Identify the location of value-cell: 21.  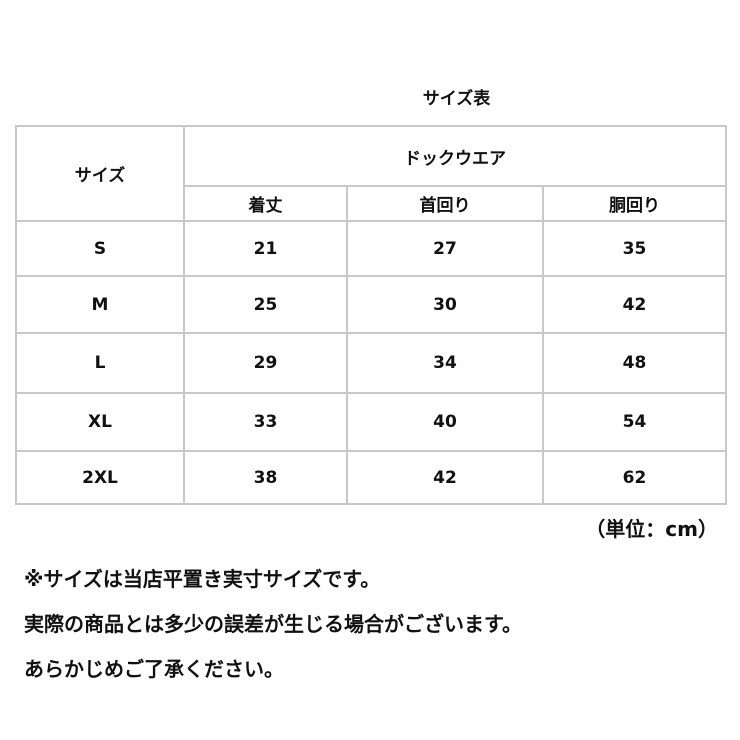
(265, 248).